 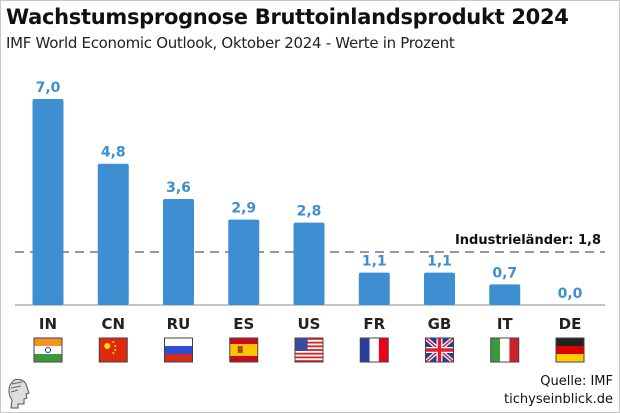 I want to click on data-label-cn: 4,8, so click(x=113, y=153).